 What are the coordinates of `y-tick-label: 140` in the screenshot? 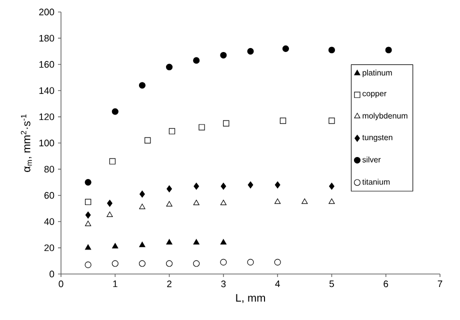 It's located at (46, 90).